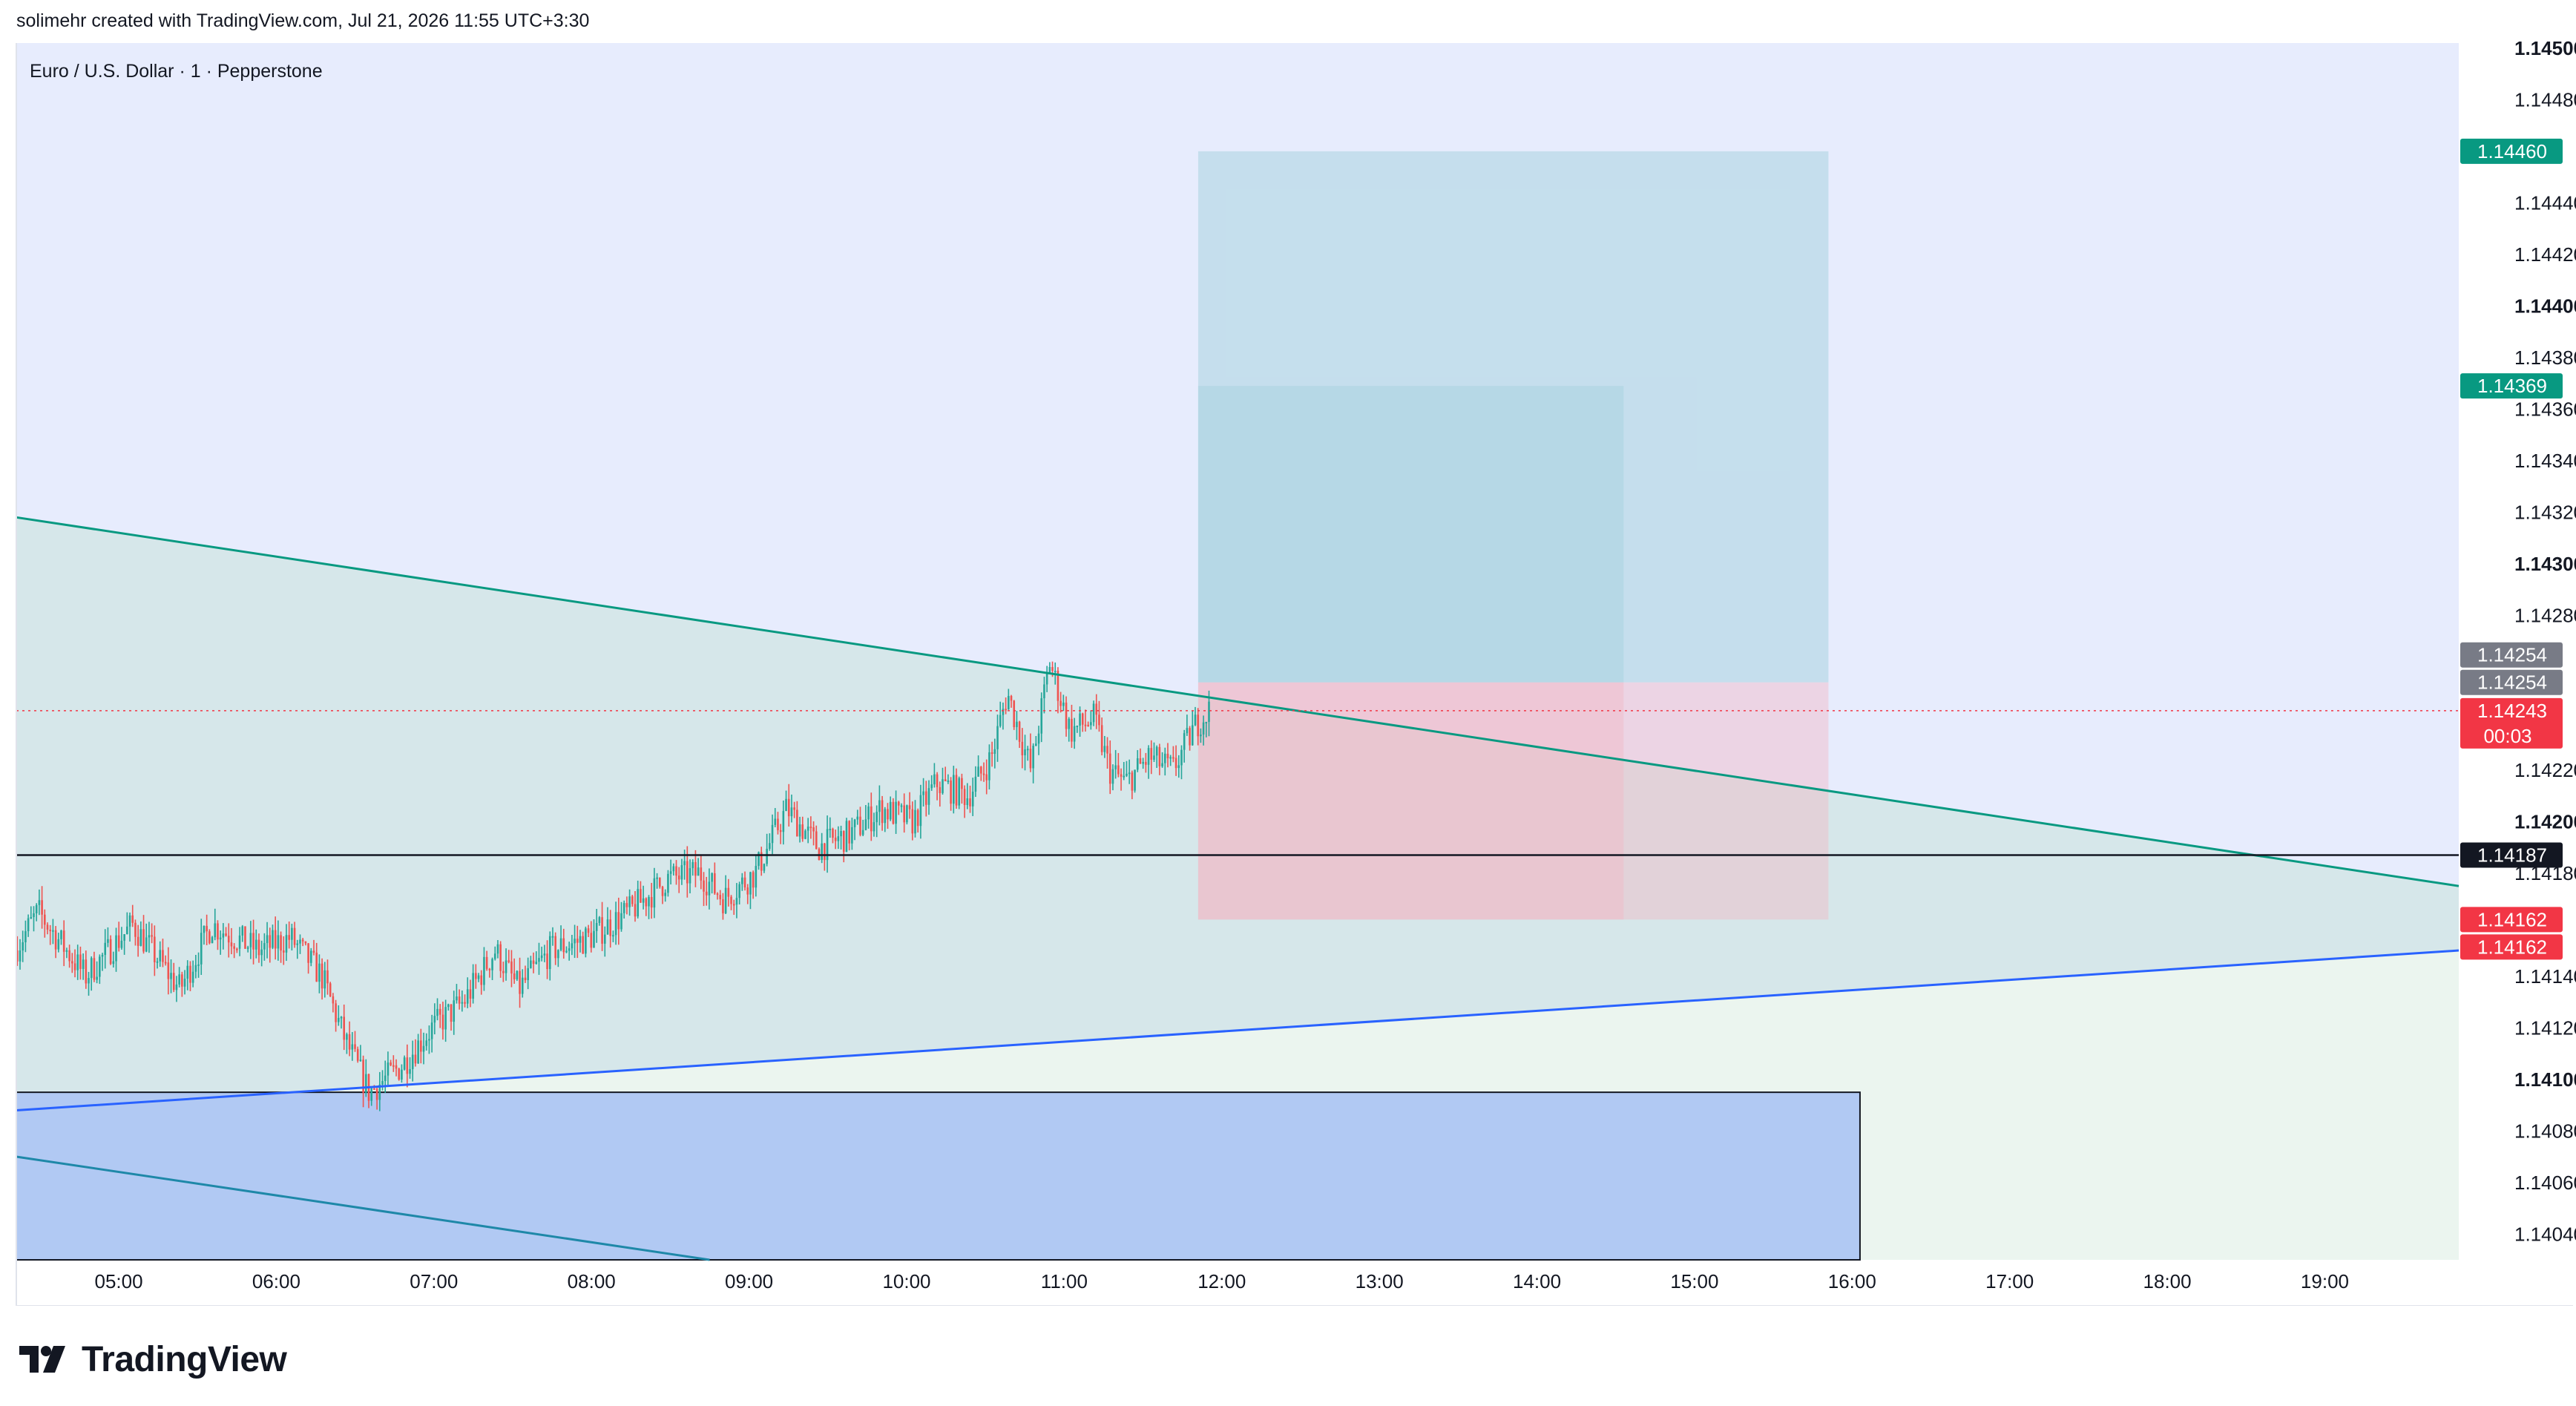 The height and width of the screenshot is (1406, 2576). What do you see at coordinates (2511, 947) in the screenshot?
I see `price-tag-bg` at bounding box center [2511, 947].